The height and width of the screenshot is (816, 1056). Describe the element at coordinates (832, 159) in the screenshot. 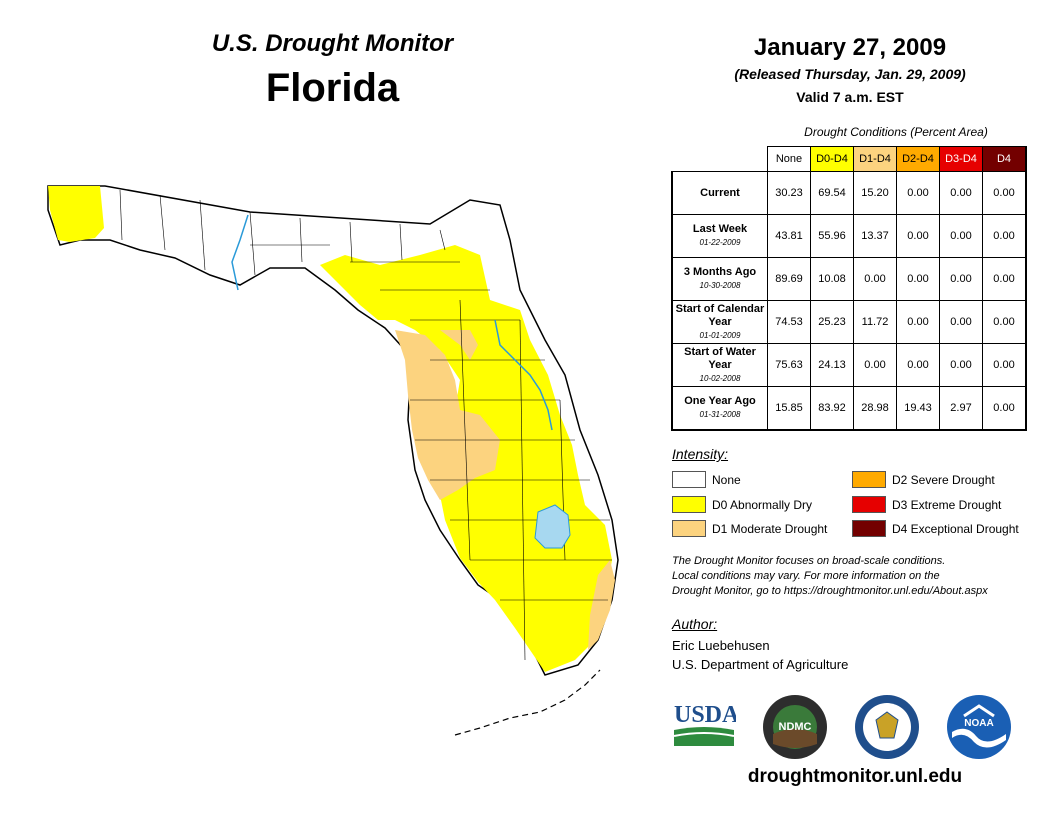

I see `table-column-header: D0-D4` at that location.